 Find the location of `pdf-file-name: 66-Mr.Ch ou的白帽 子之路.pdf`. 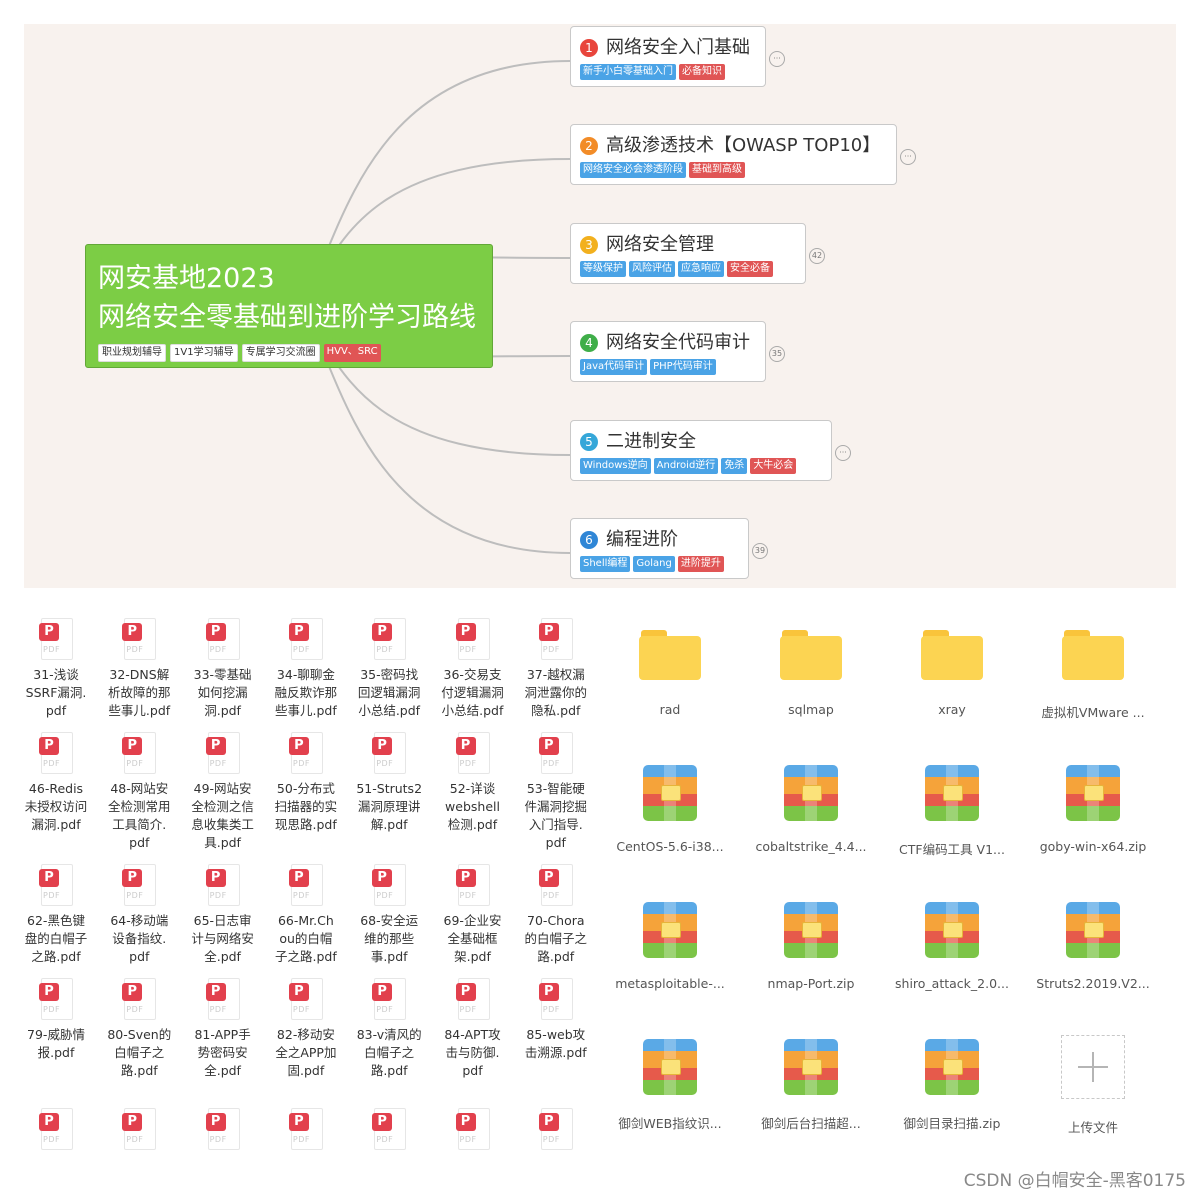

pdf-file-name: 66-Mr.Ch ou的白帽 子之路.pdf is located at coordinates (306, 938).